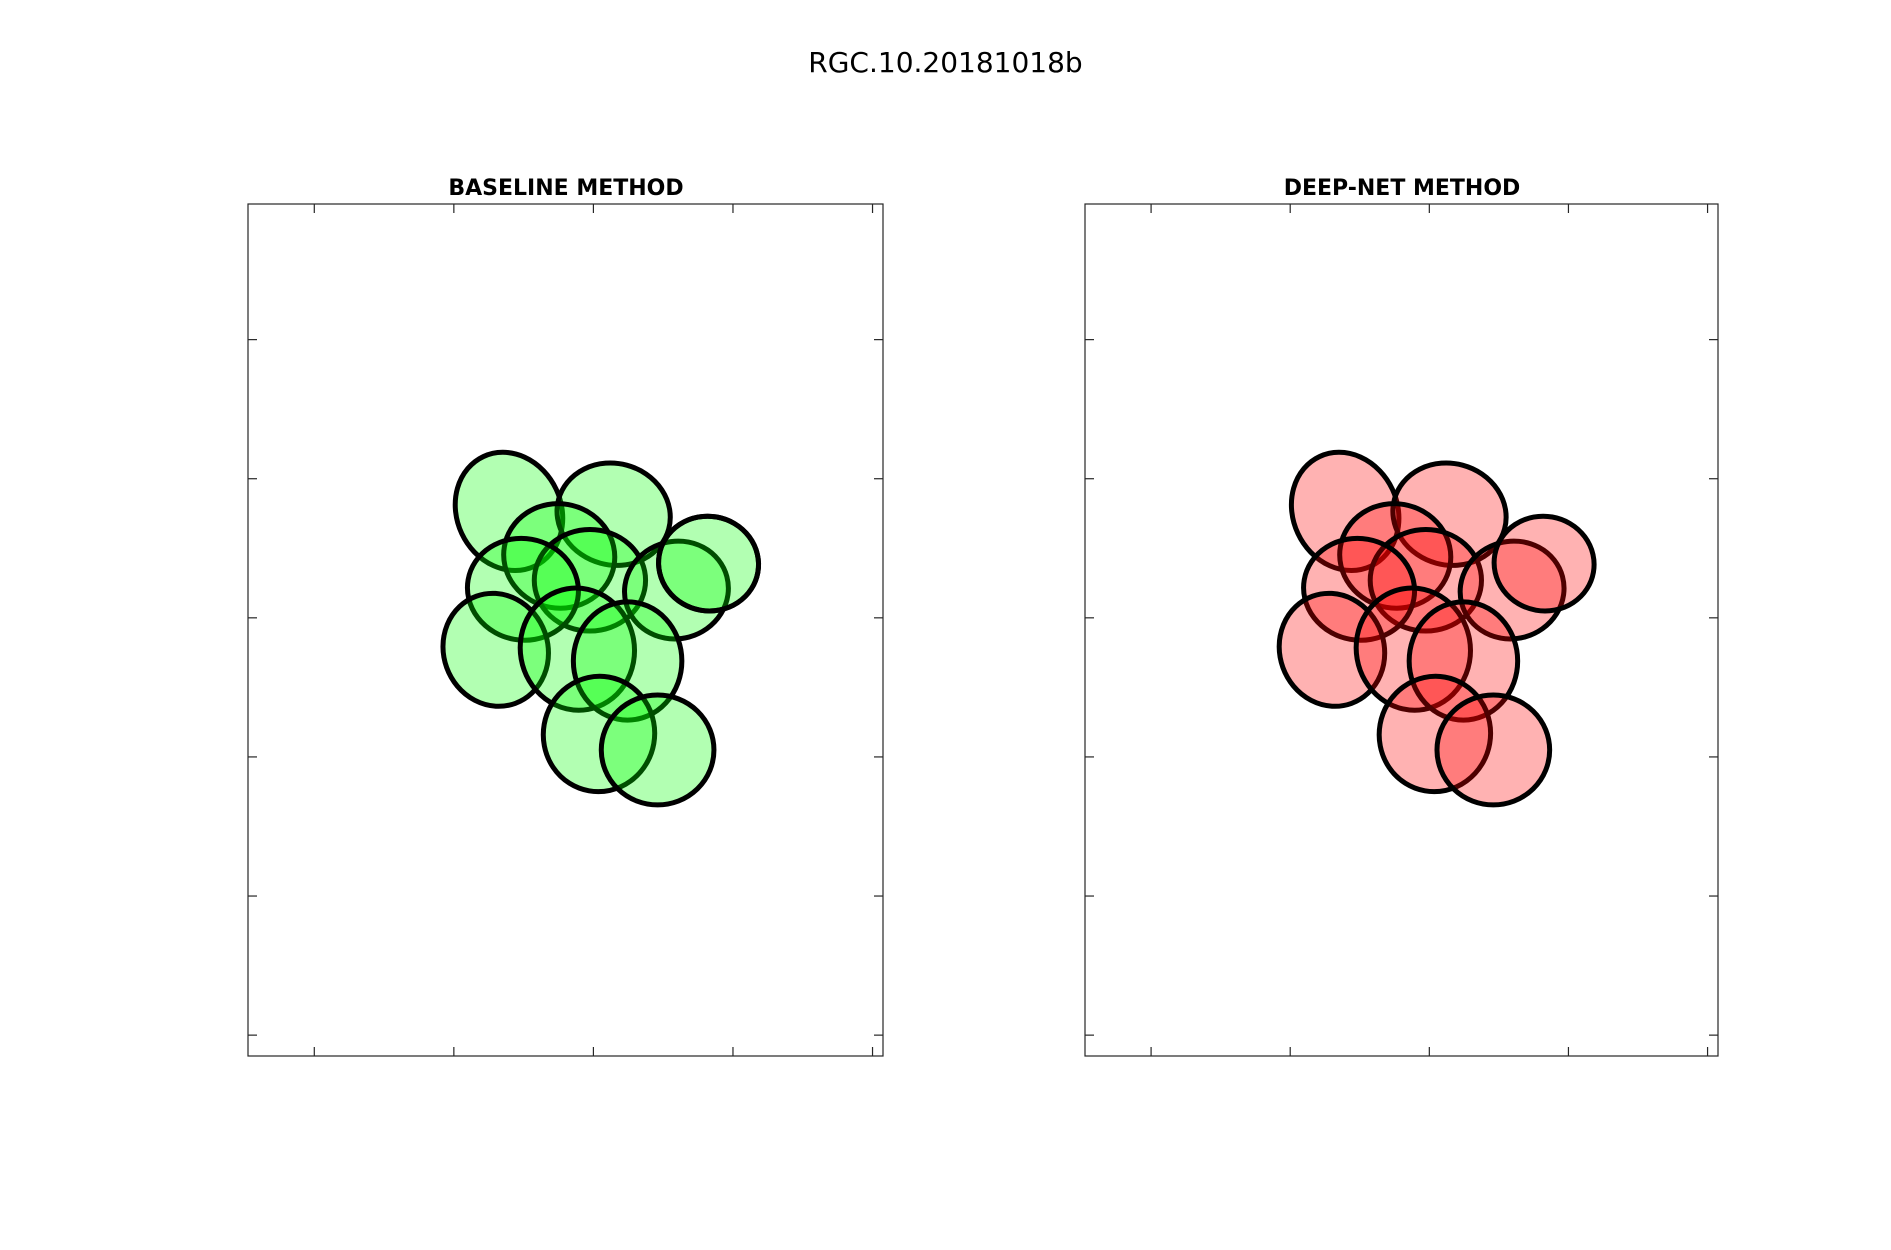  I want to click on deepnet-panel-title: DEEP-NET METHOD, so click(1402, 188).